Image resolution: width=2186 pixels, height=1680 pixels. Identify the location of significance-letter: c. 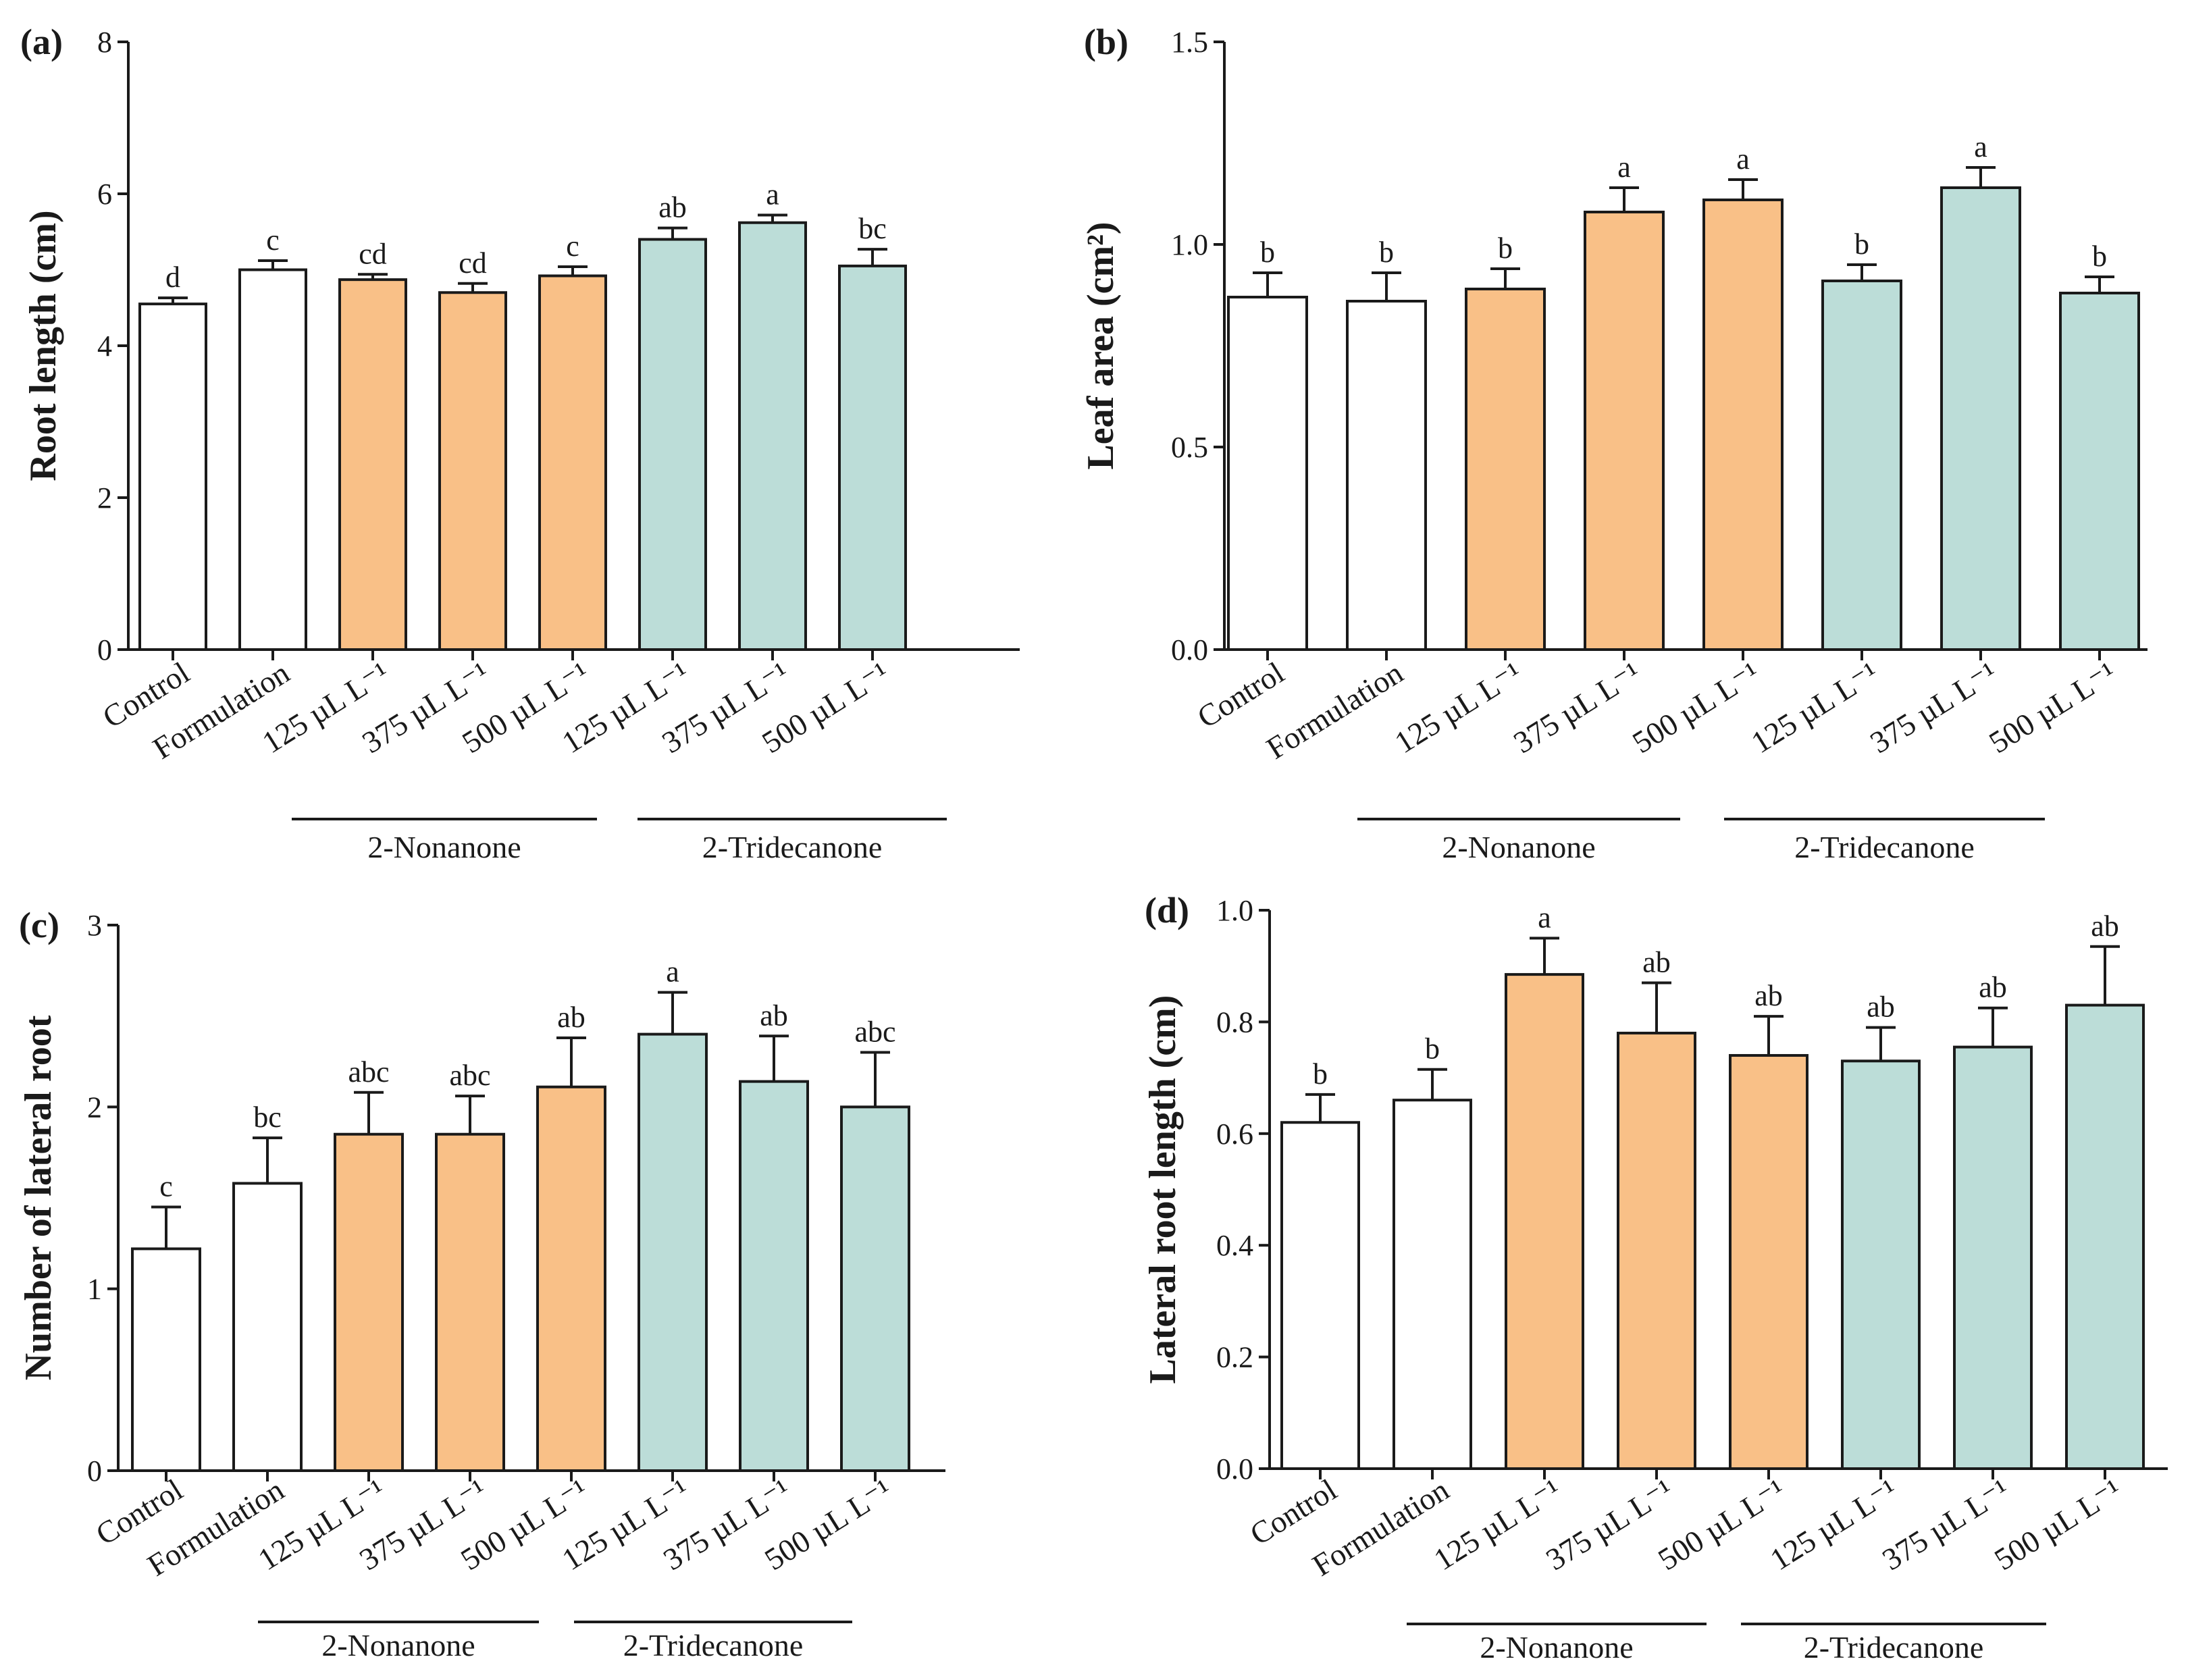
(166, 1186).